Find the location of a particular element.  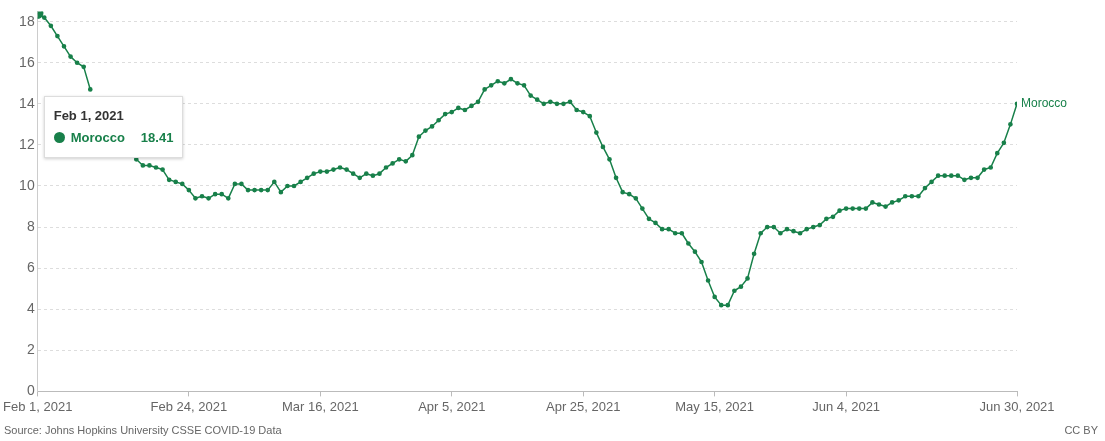

x-tick-label: Feb 24, 2021 is located at coordinates (189, 406).